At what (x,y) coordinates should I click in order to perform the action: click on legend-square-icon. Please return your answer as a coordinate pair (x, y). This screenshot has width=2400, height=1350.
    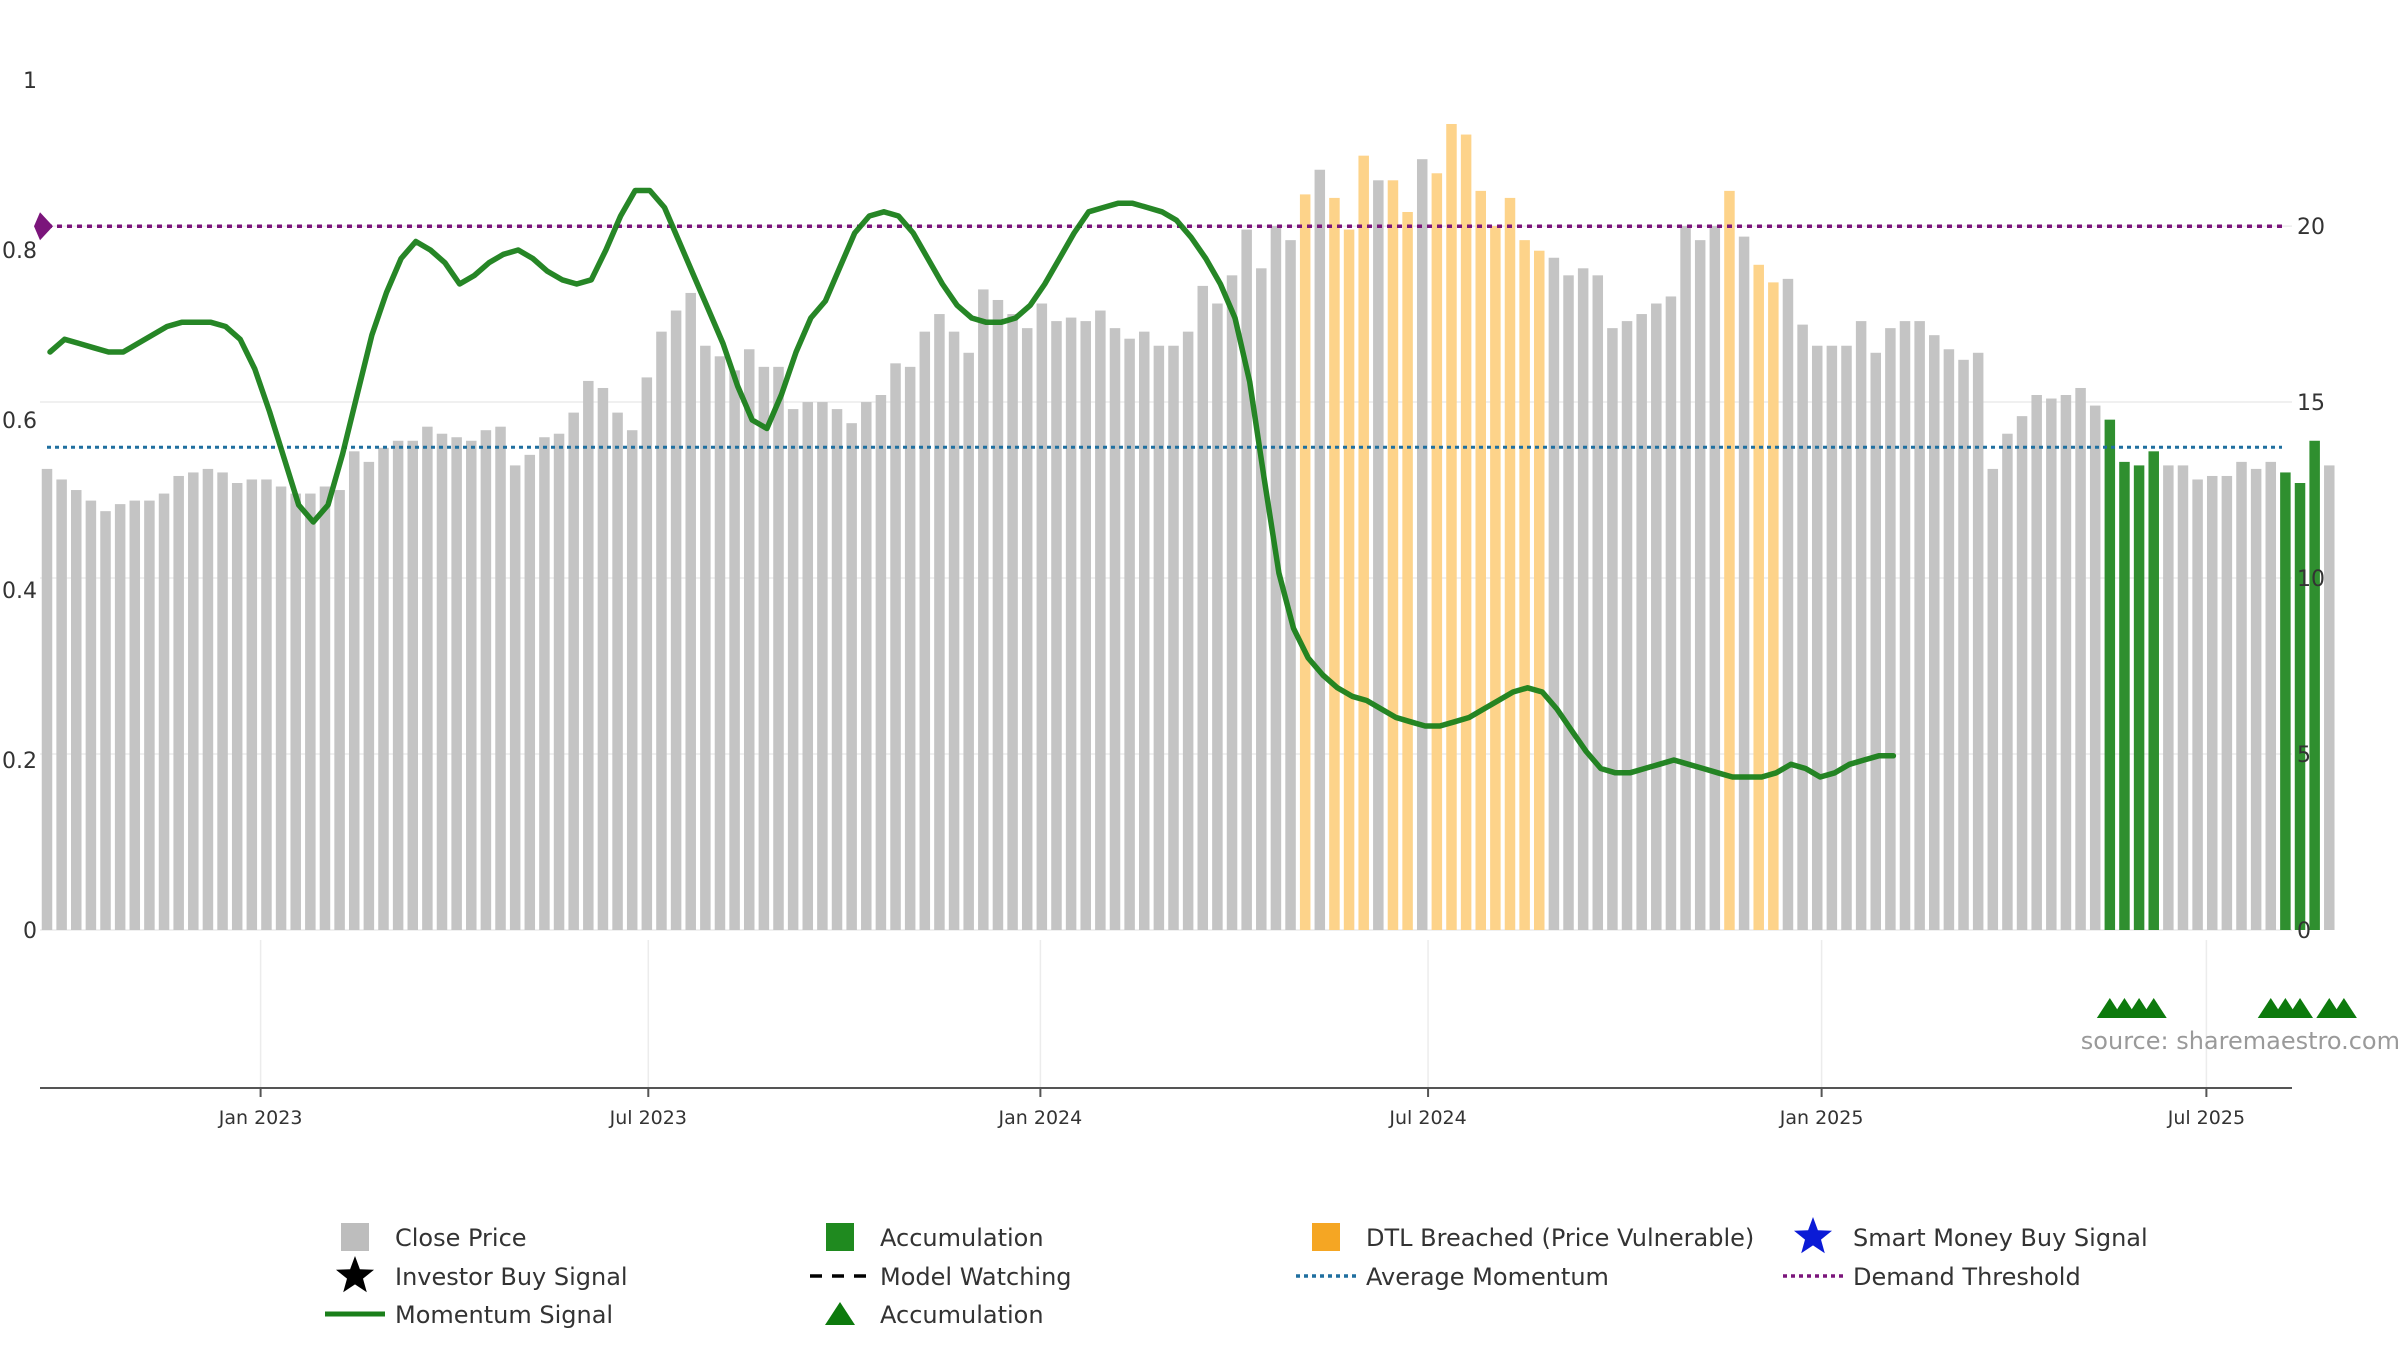
    Looking at the image, I should click on (1326, 1237).